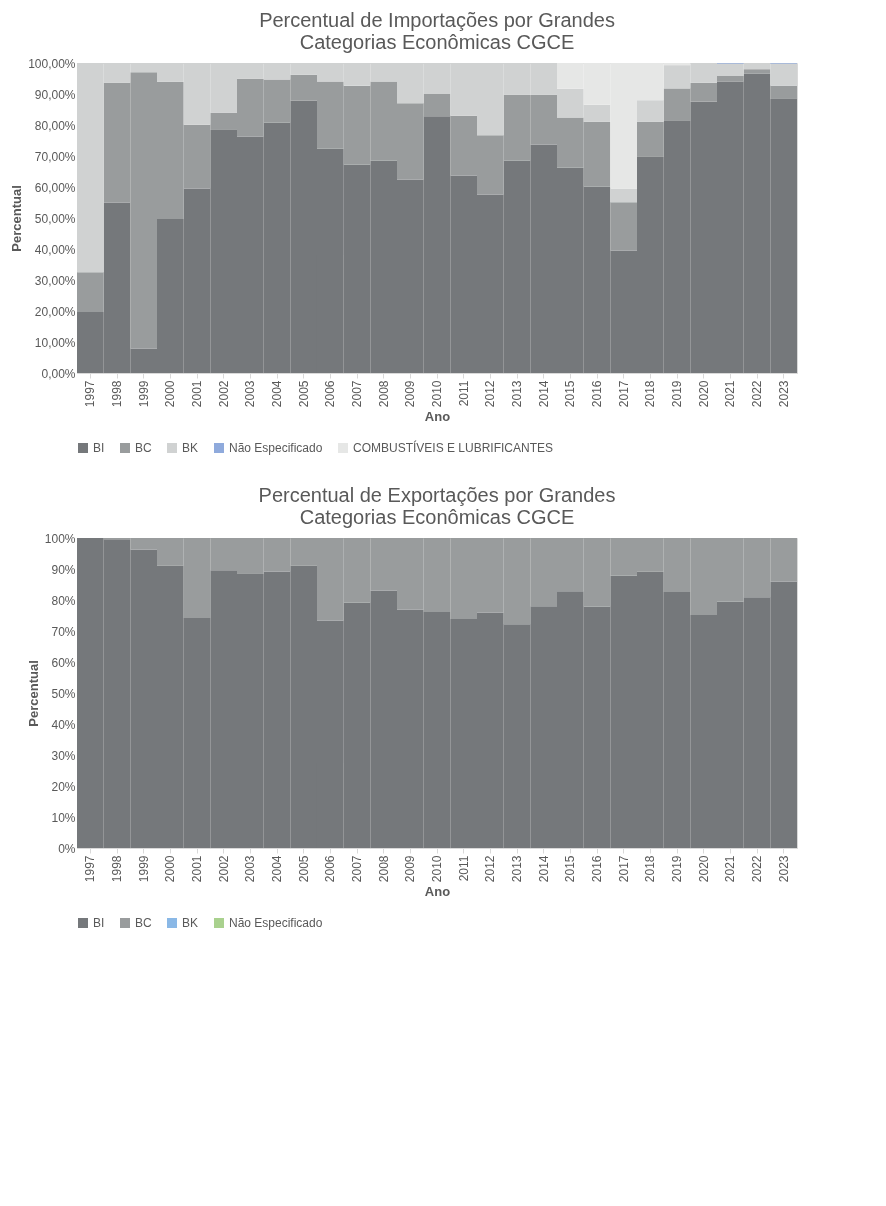 This screenshot has height=1206, width=886. What do you see at coordinates (52, 63) in the screenshot?
I see `y-tick-label: 100,00%` at bounding box center [52, 63].